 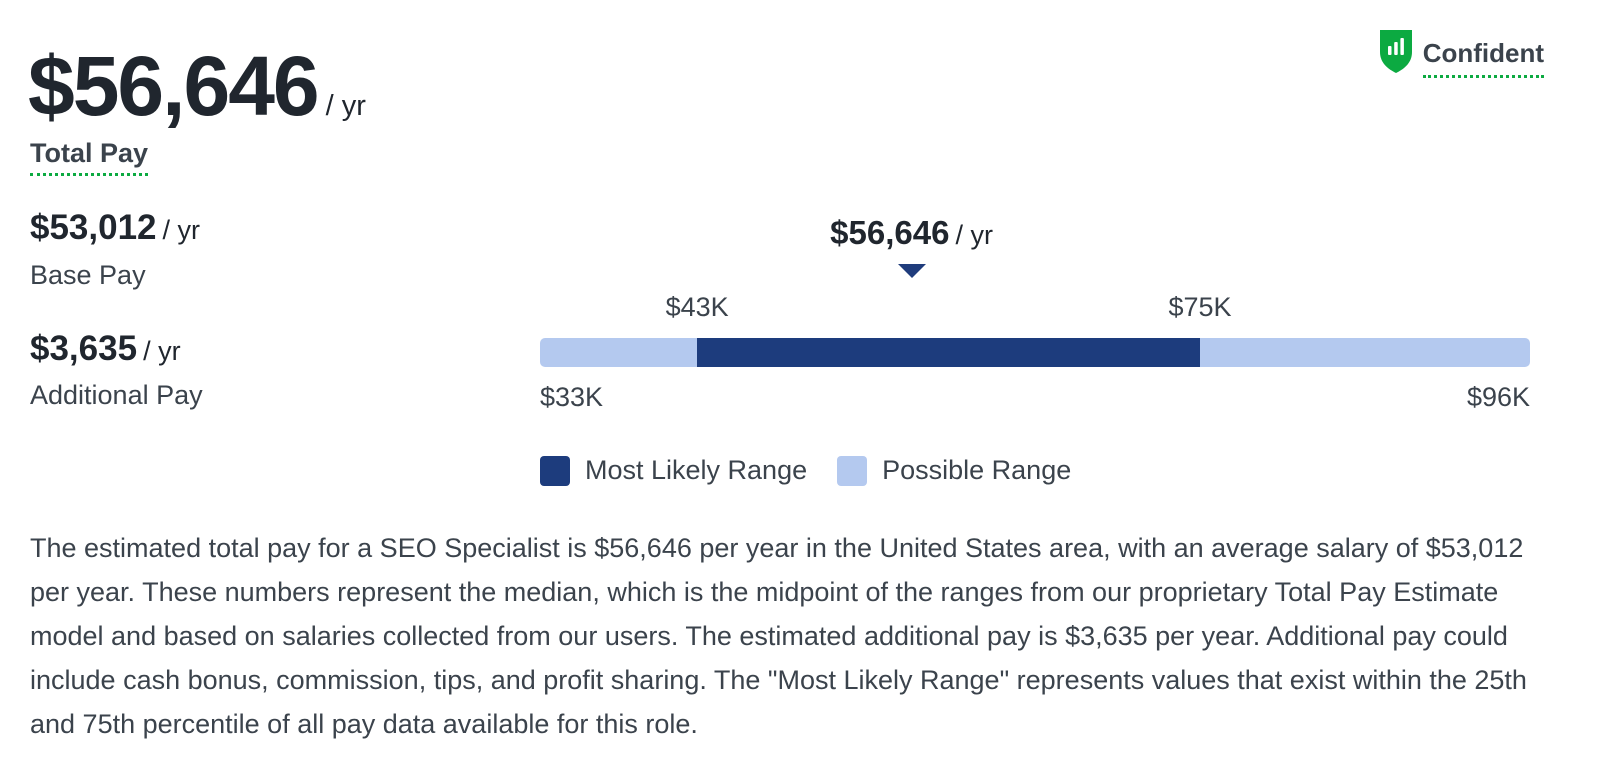 What do you see at coordinates (572, 397) in the screenshot?
I see `min-tick-label: $33K` at bounding box center [572, 397].